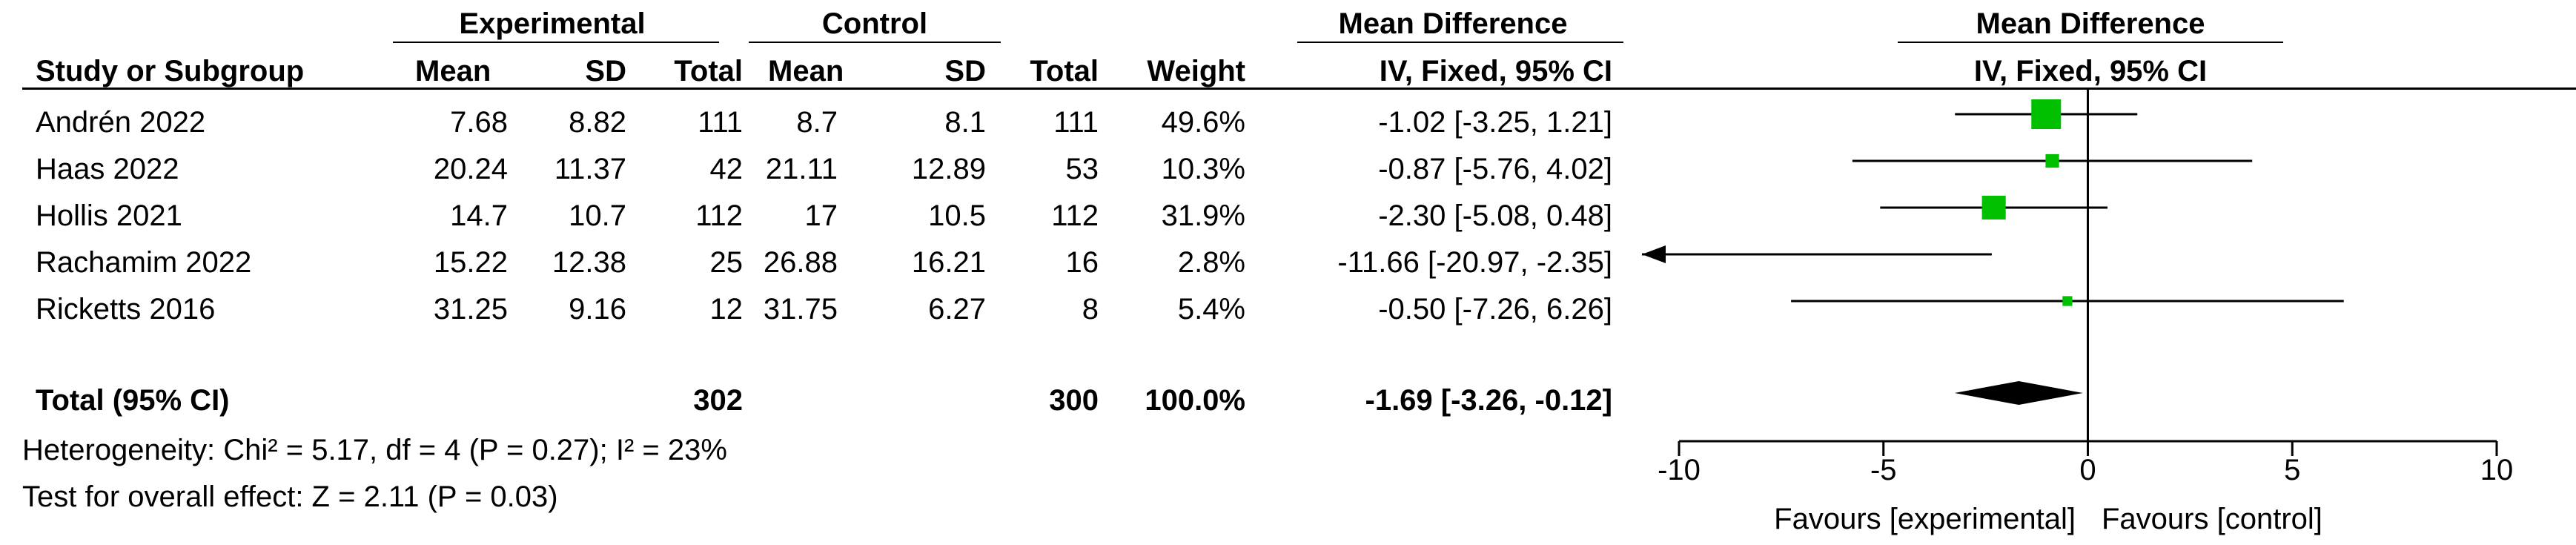 This screenshot has width=2576, height=545. I want to click on exp-total: 25, so click(726, 262).